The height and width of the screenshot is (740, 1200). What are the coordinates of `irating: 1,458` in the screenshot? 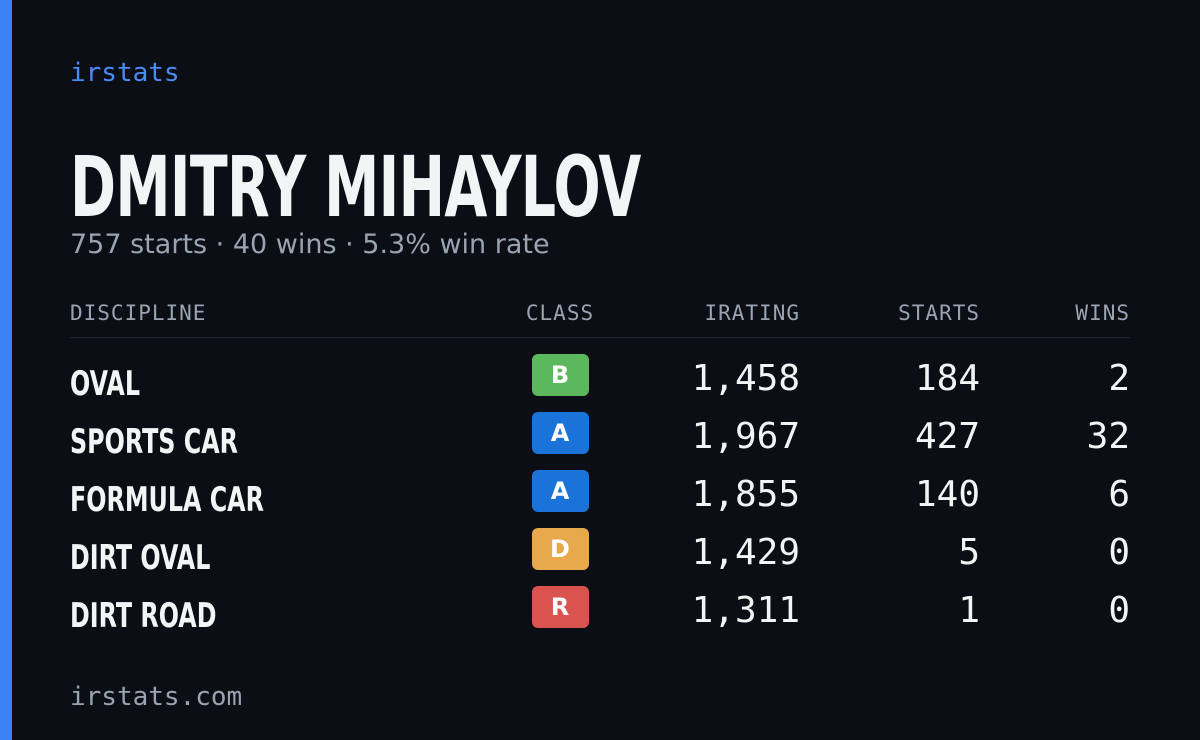 It's located at (745, 378).